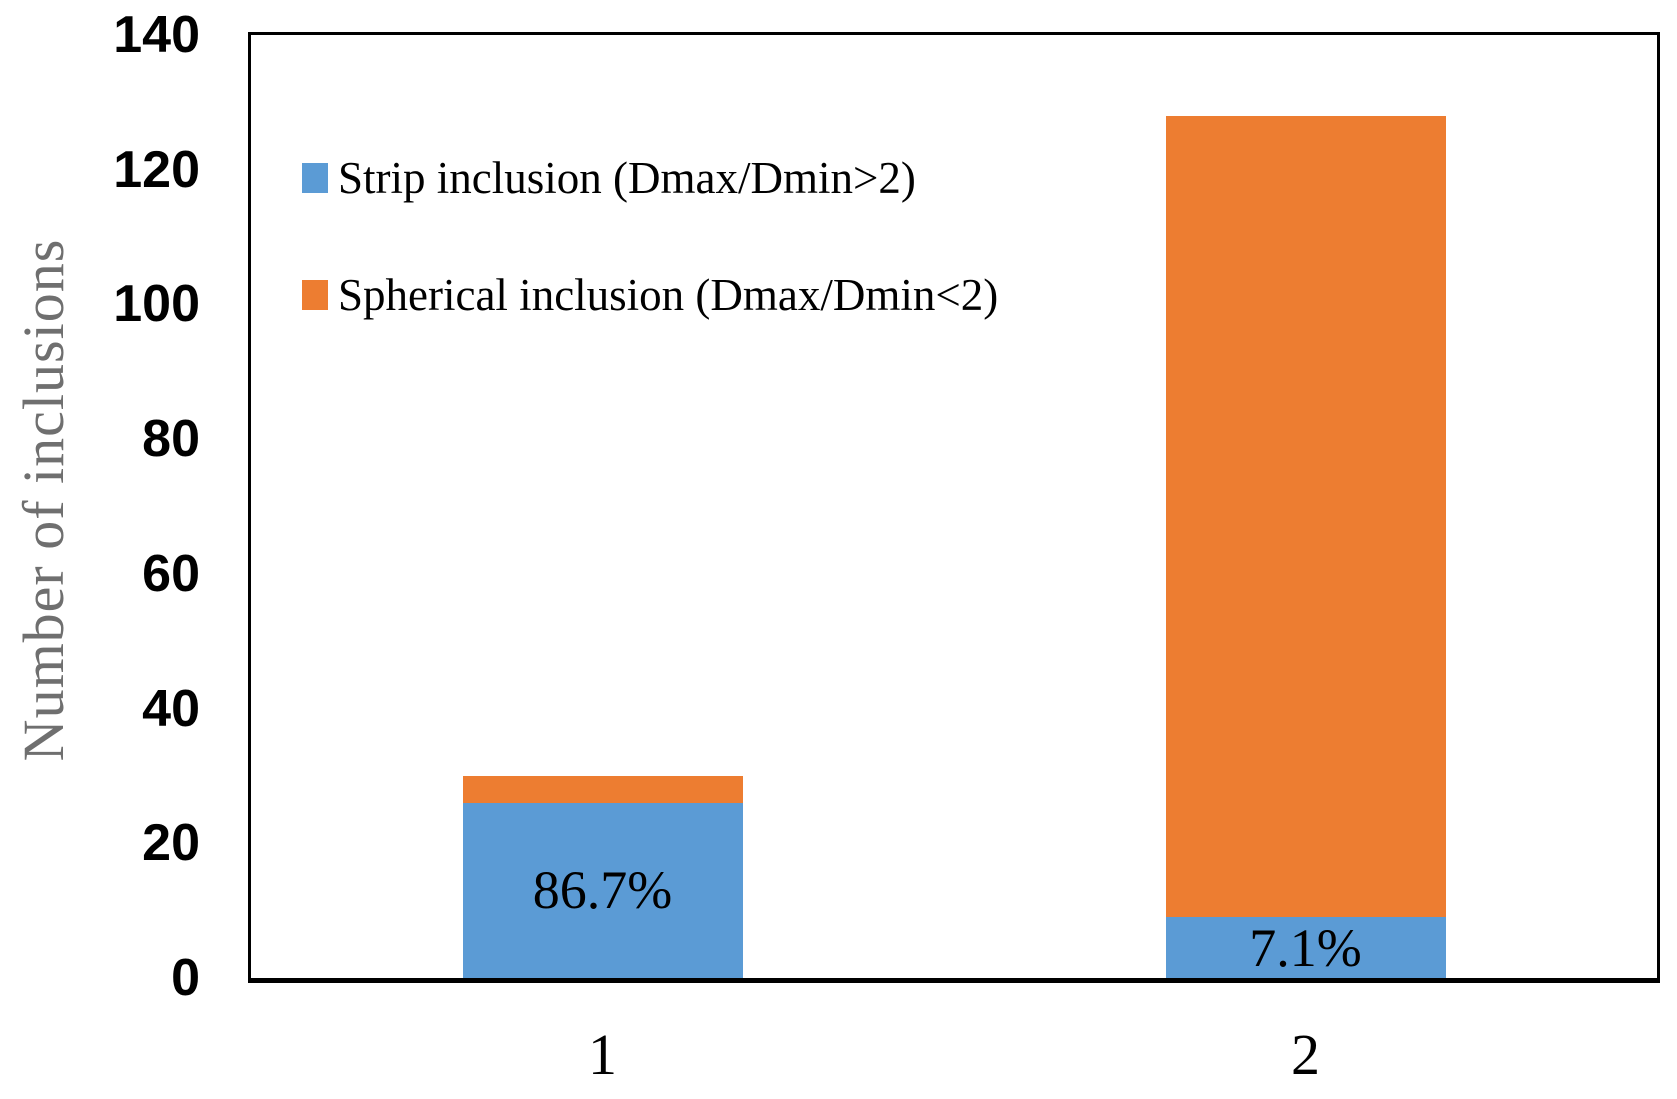 The height and width of the screenshot is (1099, 1677). Describe the element at coordinates (102, 506) in the screenshot. I see `y-axis-tick-labels: 0 20 40 60 80 100 120 140` at that location.